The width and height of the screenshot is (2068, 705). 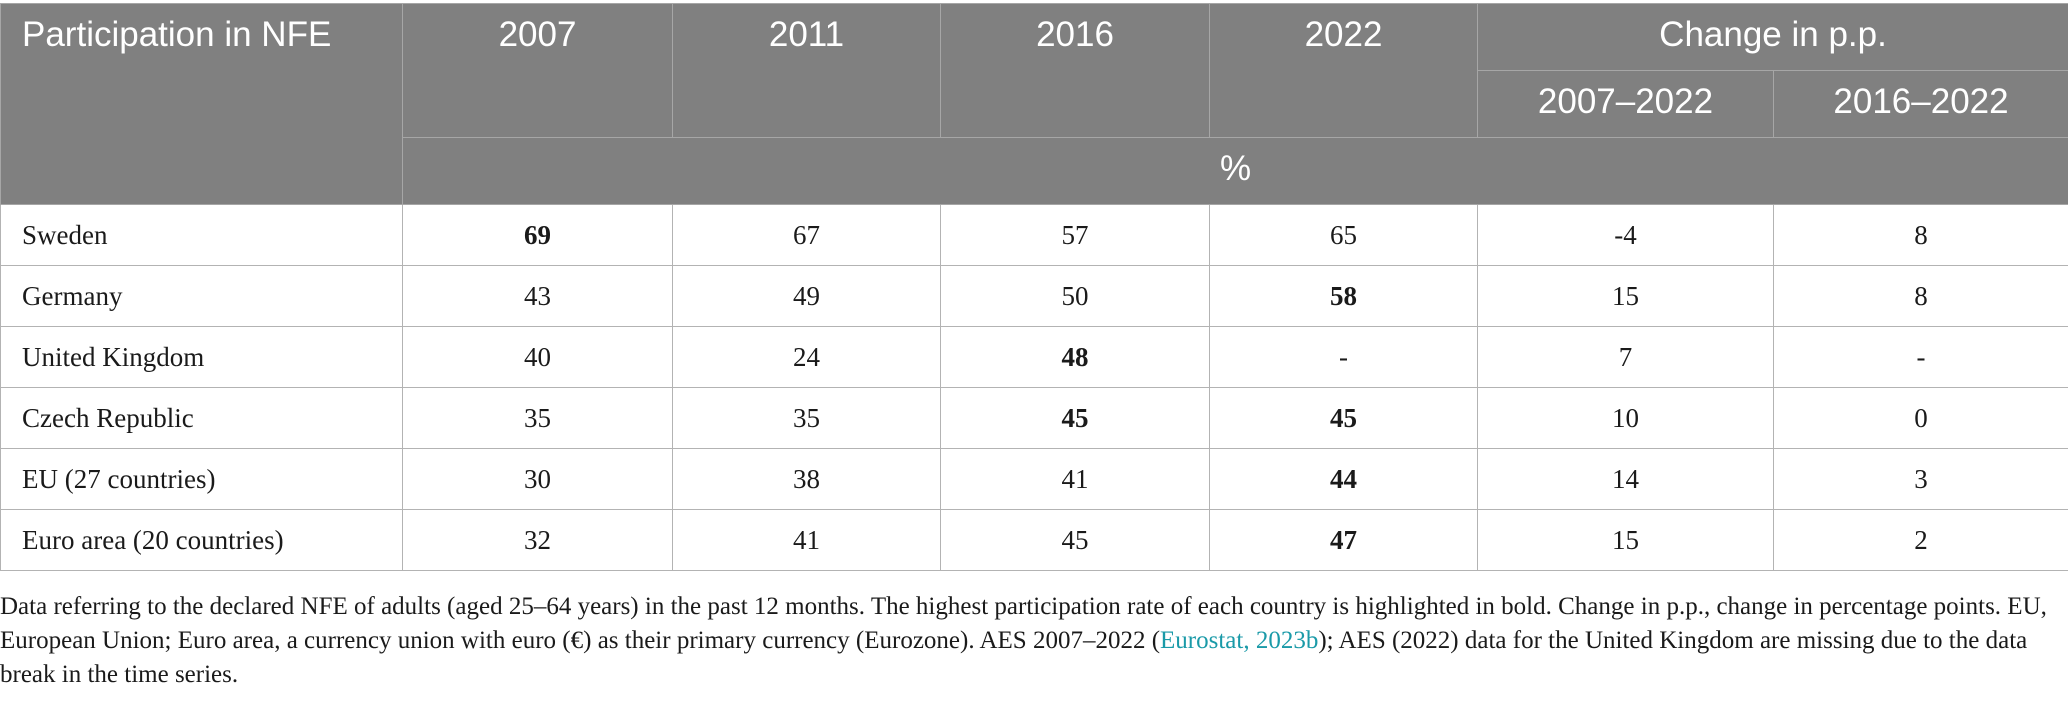 I want to click on header-year-text: 2022, so click(x=1343, y=34).